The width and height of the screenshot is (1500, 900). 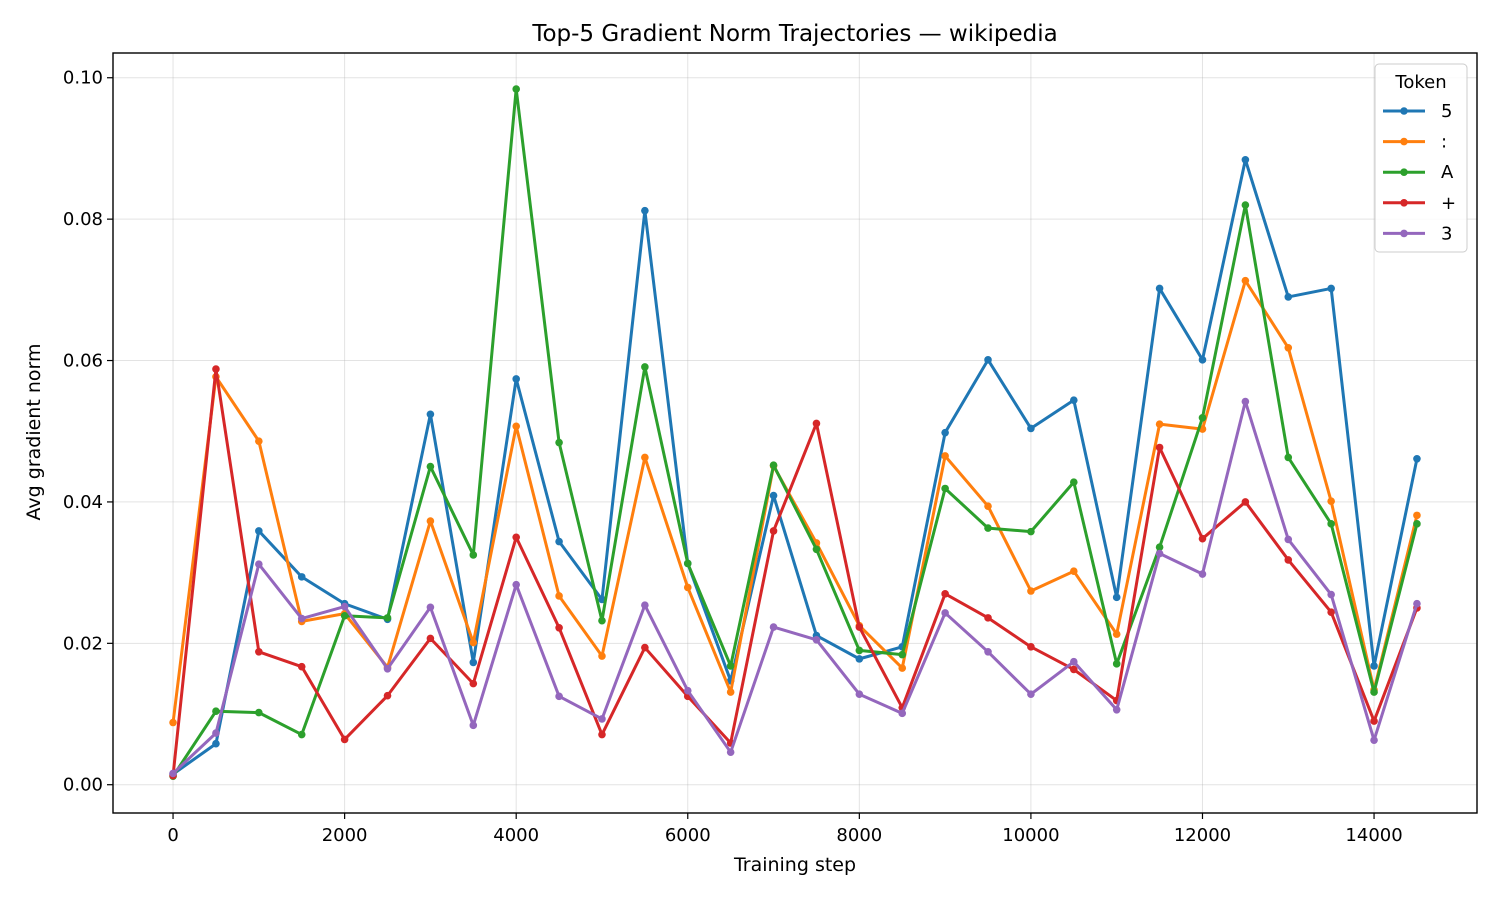 I want to click on legend-entry: :, so click(x=1415, y=142).